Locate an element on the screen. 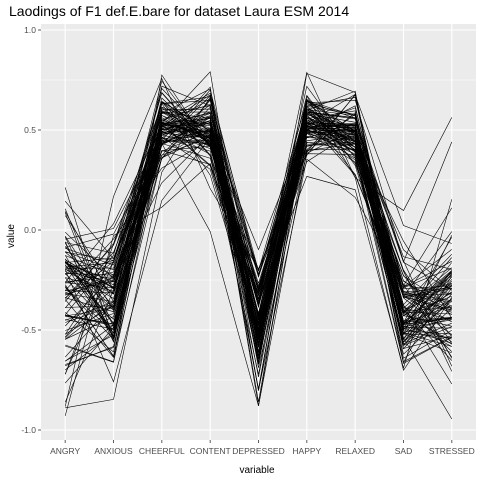 The image size is (480, 480). x-tick-label: SAD is located at coordinates (403, 451).